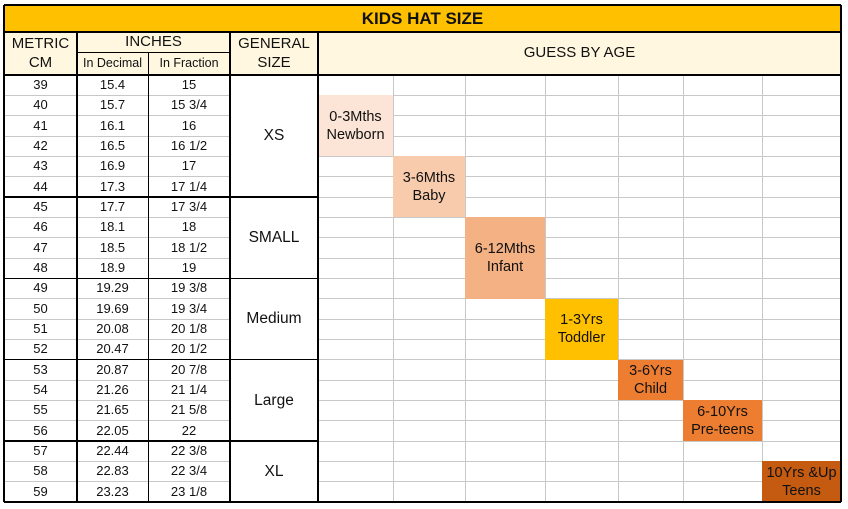 The width and height of the screenshot is (848, 509). I want to click on decimal-cell: 18.5, so click(112, 247).